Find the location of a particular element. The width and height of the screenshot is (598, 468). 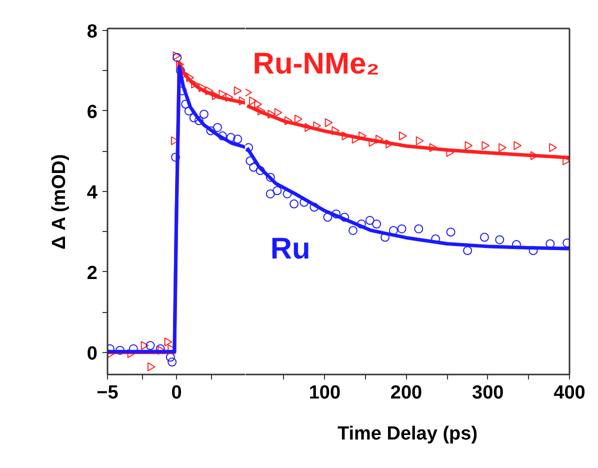

y-axis-title: Δ A (mOD) is located at coordinates (59, 202).